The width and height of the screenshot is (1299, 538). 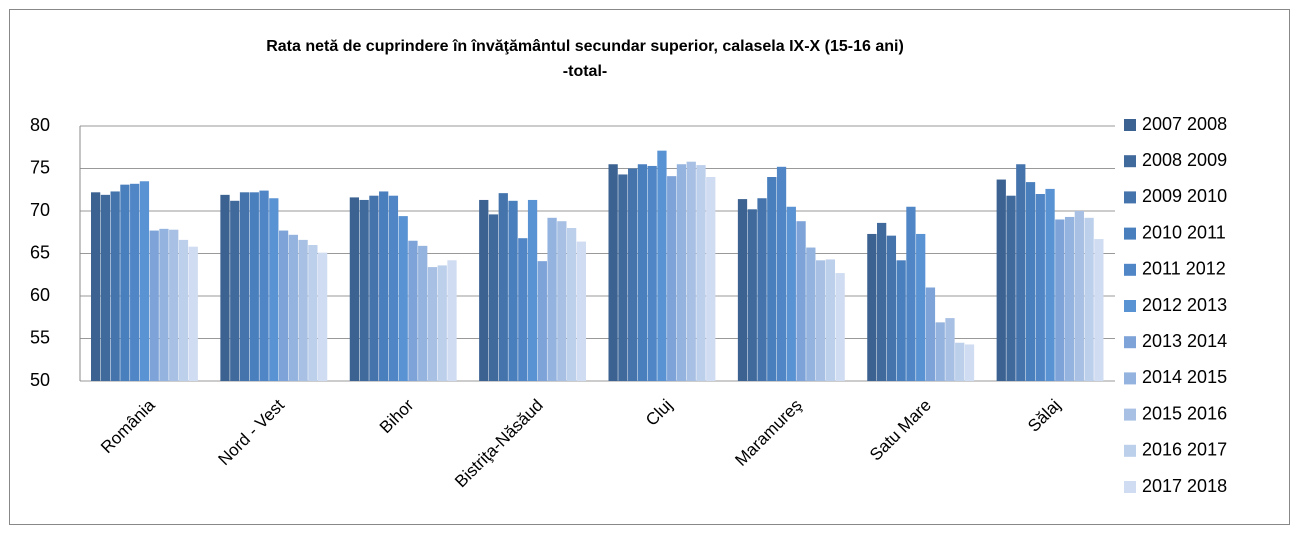 What do you see at coordinates (1184, 377) in the screenshot?
I see `legend-label: 2014 2015` at bounding box center [1184, 377].